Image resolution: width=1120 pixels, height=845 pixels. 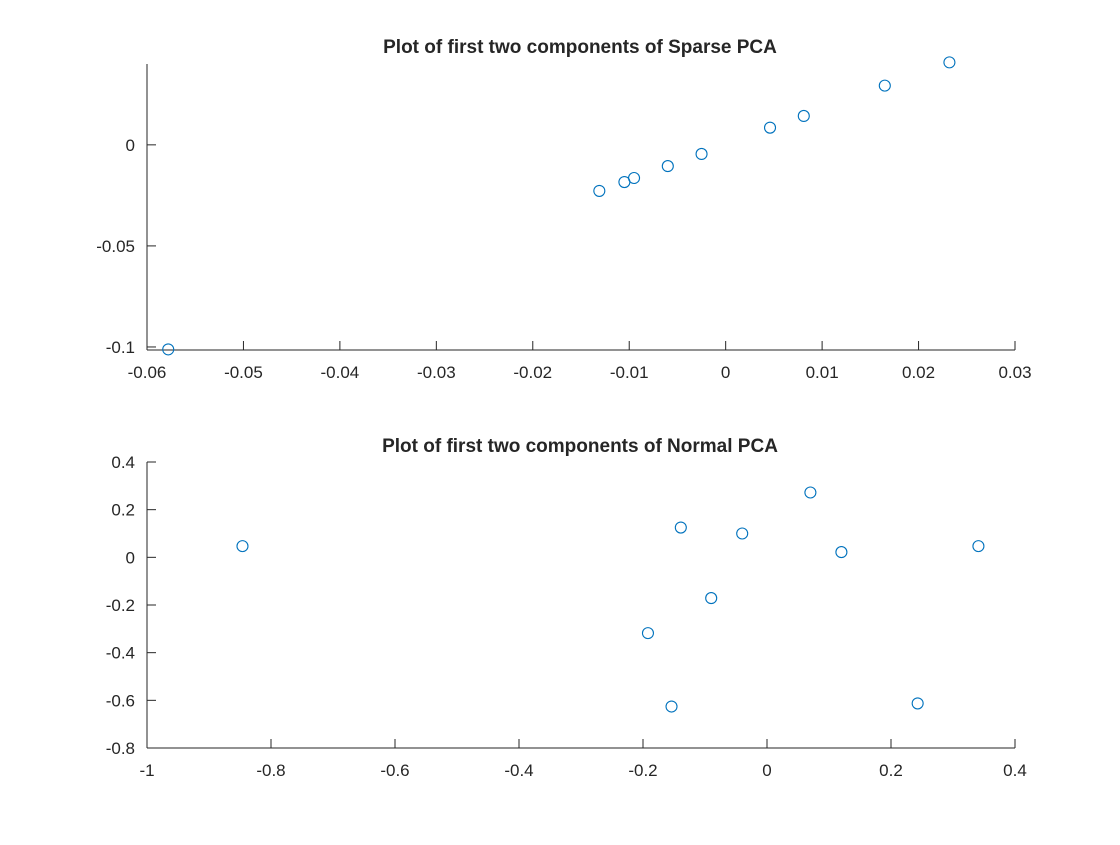 I want to click on normal-x-tick-label: -0.4, so click(x=518, y=770).